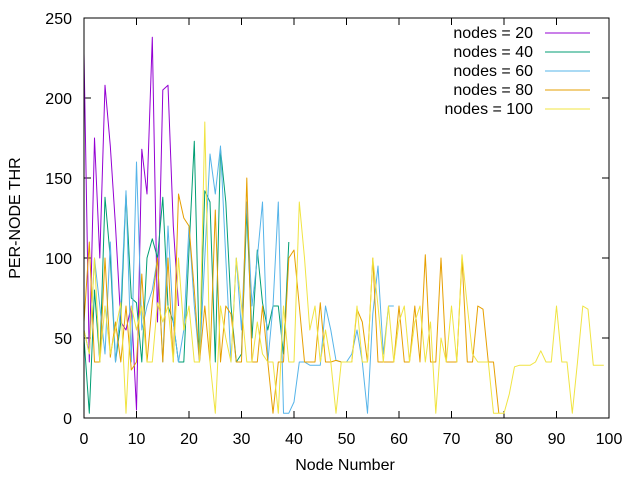  Describe the element at coordinates (58, 19) in the screenshot. I see `y-tick-label: 250` at that location.